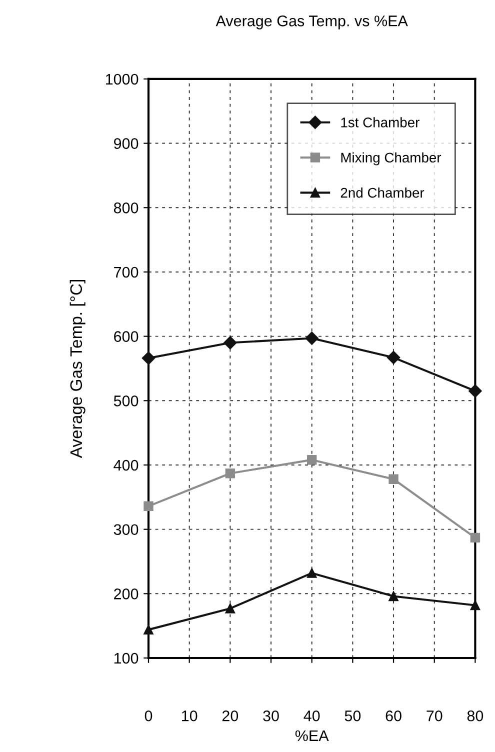 The image size is (495, 752). Describe the element at coordinates (126, 143) in the screenshot. I see `y-tick-label: 900` at that location.